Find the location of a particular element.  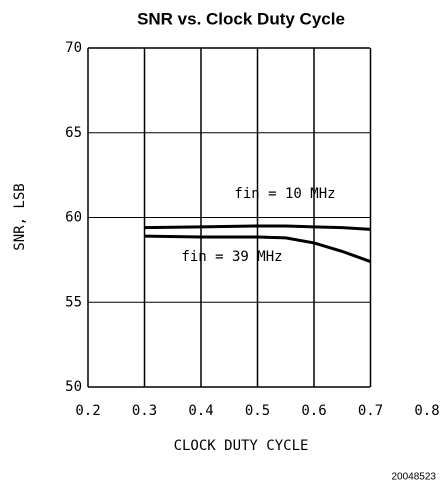

y-tick-label: 50 is located at coordinates (73, 387).